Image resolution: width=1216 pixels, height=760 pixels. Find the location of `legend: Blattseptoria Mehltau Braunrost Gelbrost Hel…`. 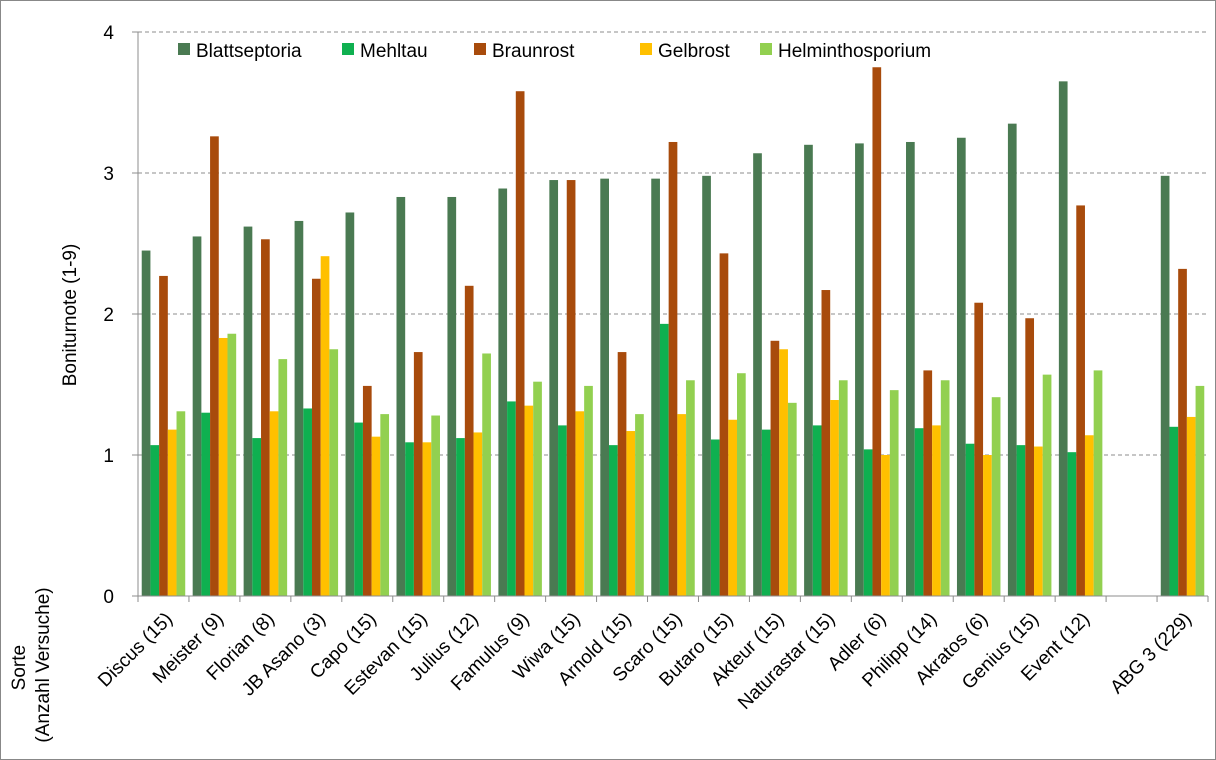

legend: Blattseptoria Mehltau Braunrost Gelbrost Hel… is located at coordinates (554, 51).